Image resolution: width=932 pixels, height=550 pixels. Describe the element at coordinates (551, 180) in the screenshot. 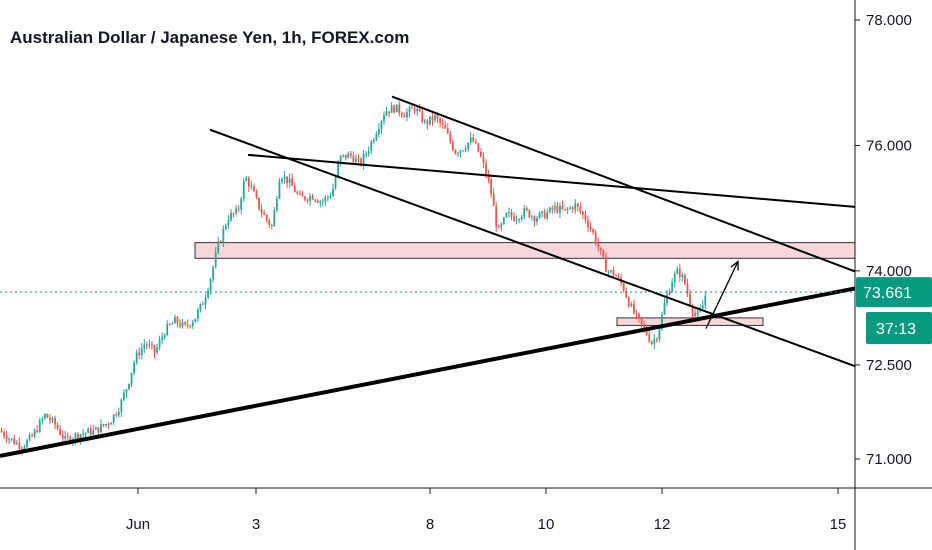

I see `horizontal-resistance-line` at that location.